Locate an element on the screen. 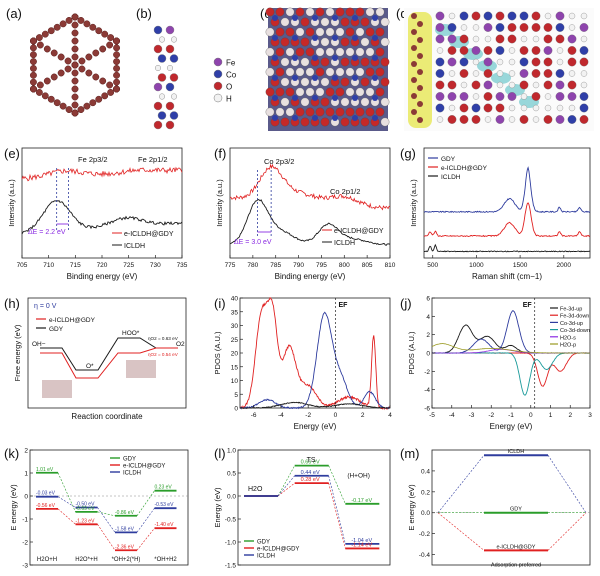 The image size is (600, 576). y-axis-label: Intensity (a.u.) is located at coordinates (219, 203).